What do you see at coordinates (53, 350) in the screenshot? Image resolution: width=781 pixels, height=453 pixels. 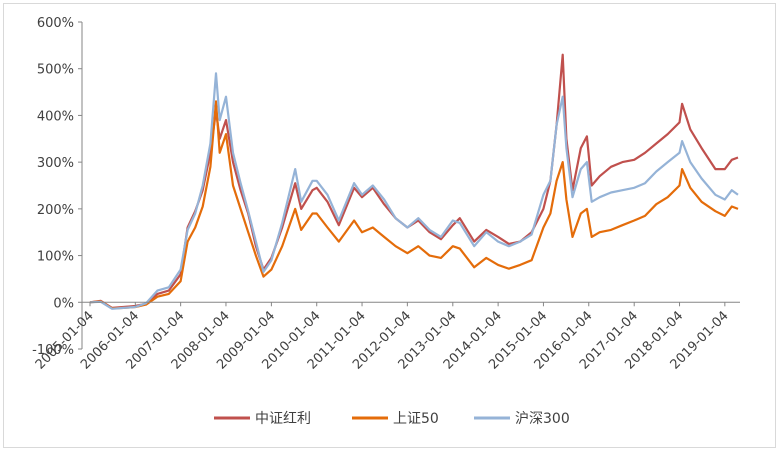 I see `y-tick-label: -100%` at bounding box center [53, 350].